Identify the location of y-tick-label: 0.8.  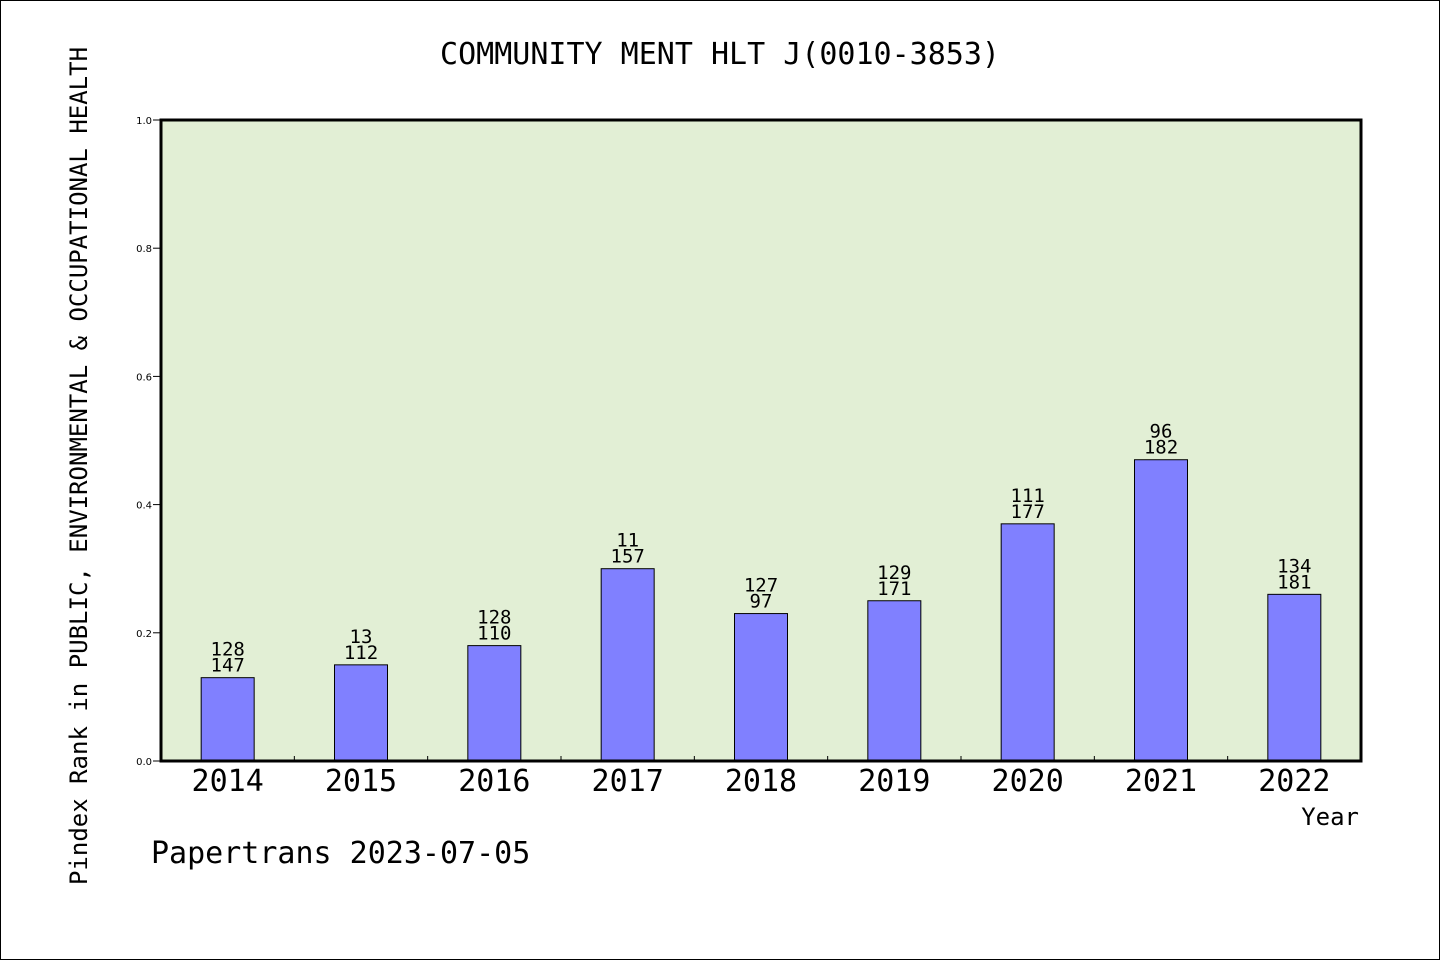
(144, 249).